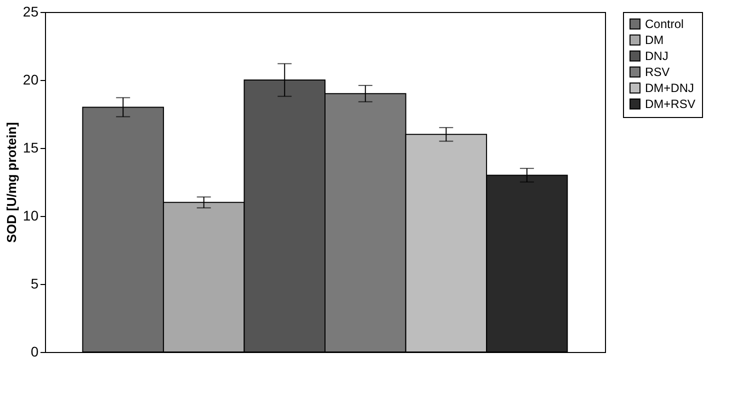  I want to click on y-tick-label: 15, so click(30, 148).